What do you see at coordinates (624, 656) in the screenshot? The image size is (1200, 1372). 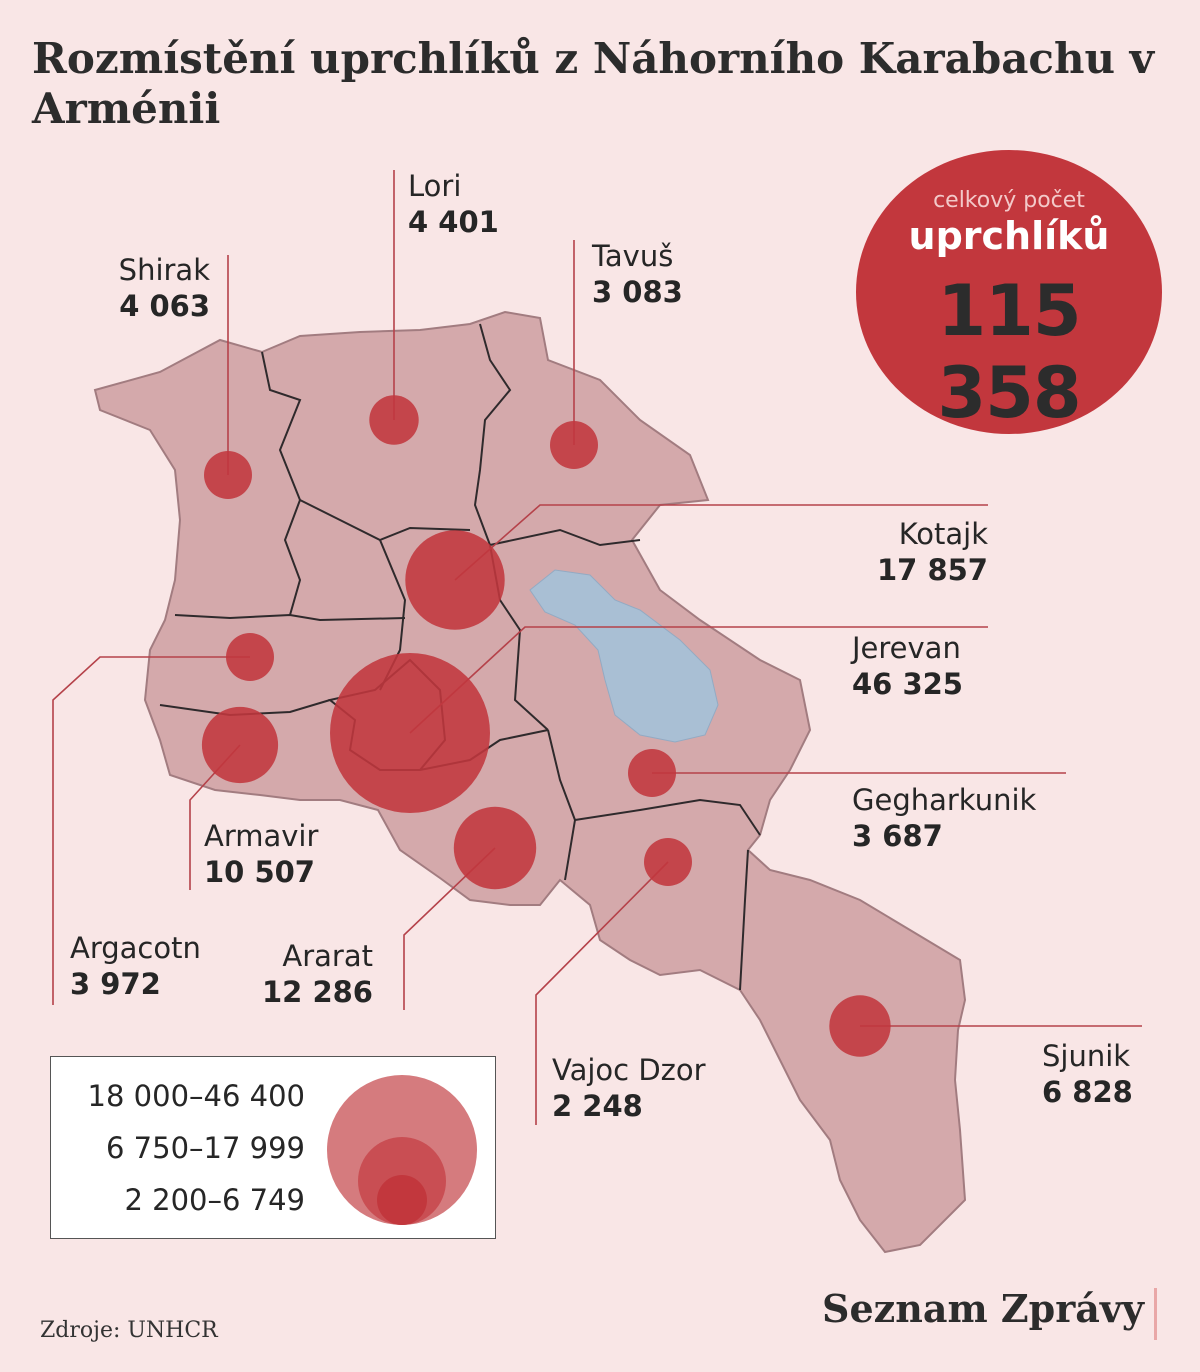 I see `lake-sevan` at bounding box center [624, 656].